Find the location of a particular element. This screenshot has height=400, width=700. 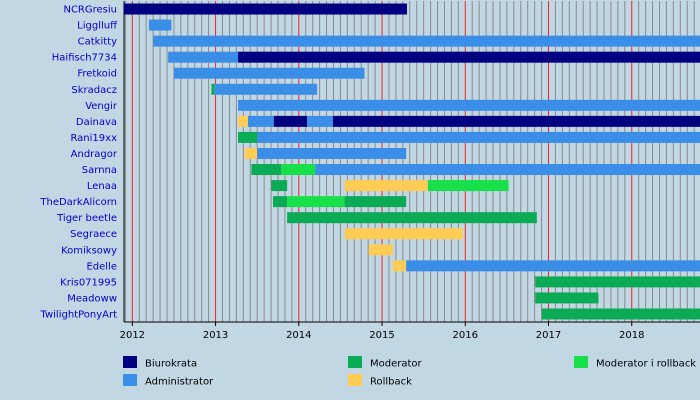

user-label: Komiksowy is located at coordinates (89, 250).